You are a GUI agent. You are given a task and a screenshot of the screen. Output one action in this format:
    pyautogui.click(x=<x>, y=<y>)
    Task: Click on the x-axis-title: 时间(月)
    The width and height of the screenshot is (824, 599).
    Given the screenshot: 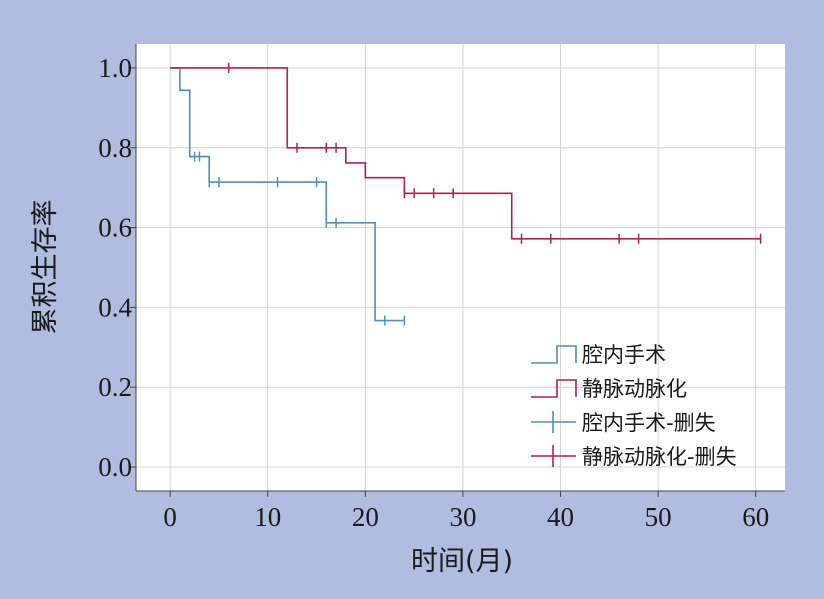 What is the action you would take?
    pyautogui.click(x=462, y=561)
    